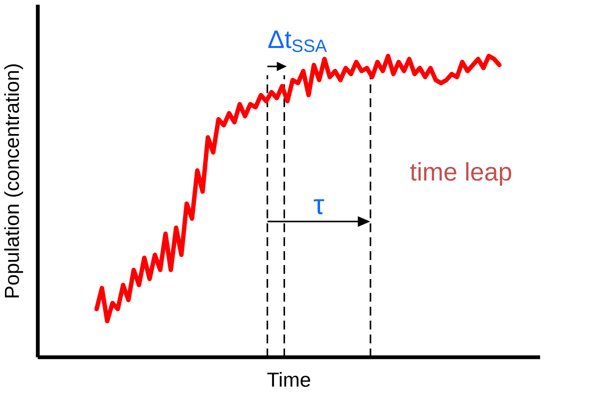 This screenshot has width=615, height=415. Describe the element at coordinates (319, 206) in the screenshot. I see `annotation: τ` at that location.